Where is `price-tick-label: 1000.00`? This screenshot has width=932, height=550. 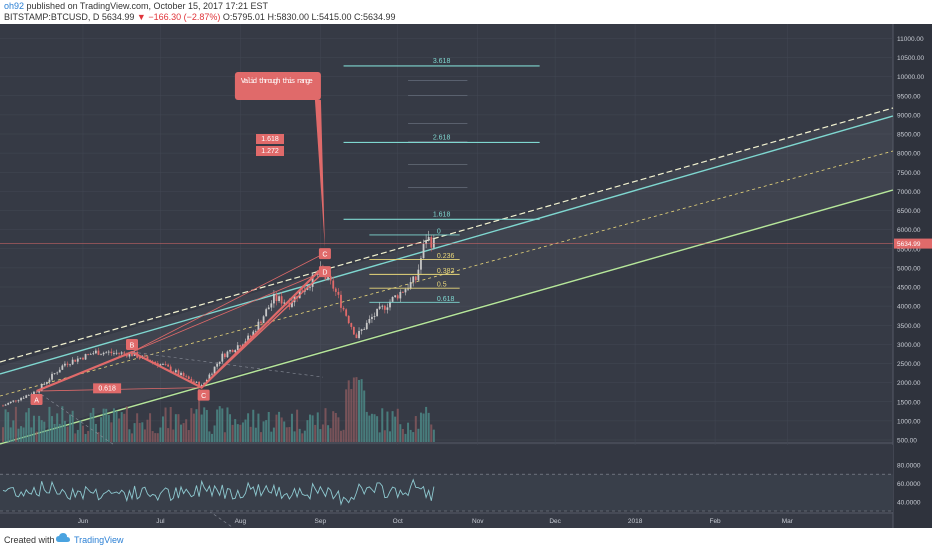
price-tick-label: 1000.00 is located at coordinates (909, 421).